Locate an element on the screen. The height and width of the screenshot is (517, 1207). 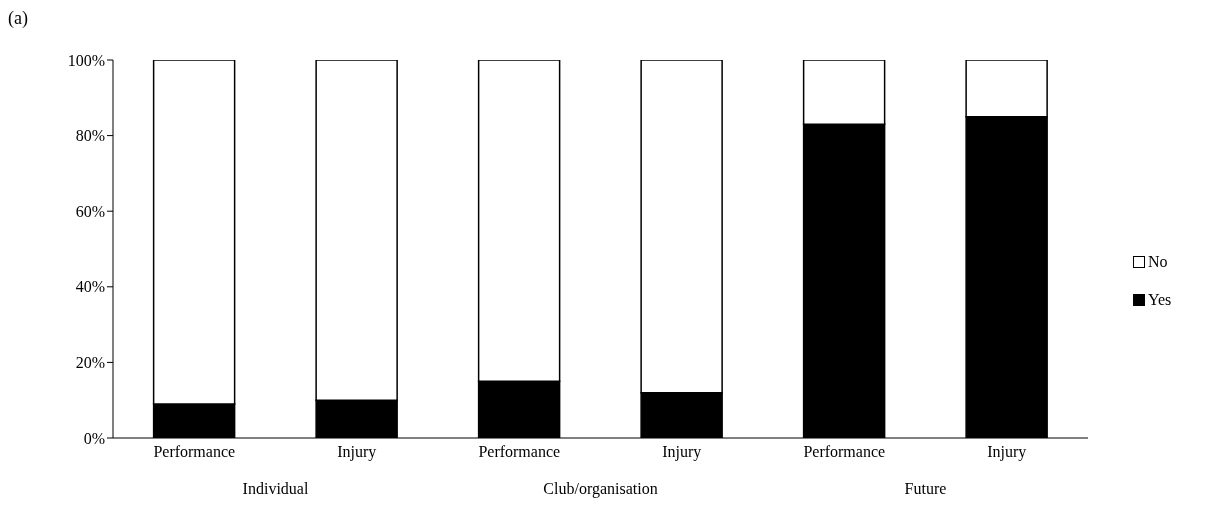
y-tick-label: 100% is located at coordinates (86, 60).